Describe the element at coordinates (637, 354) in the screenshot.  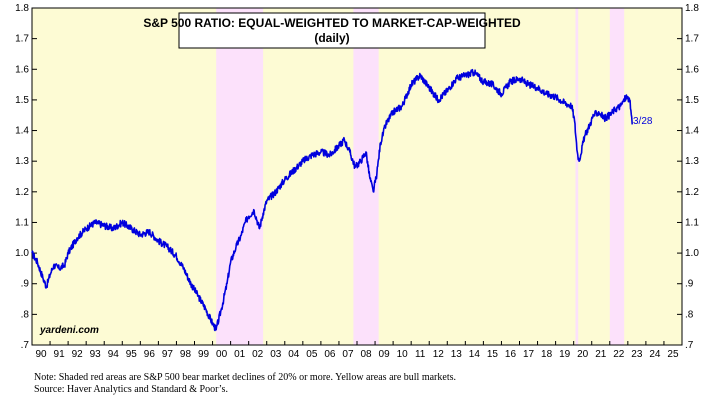
I see `x-tick-label: 23` at that location.